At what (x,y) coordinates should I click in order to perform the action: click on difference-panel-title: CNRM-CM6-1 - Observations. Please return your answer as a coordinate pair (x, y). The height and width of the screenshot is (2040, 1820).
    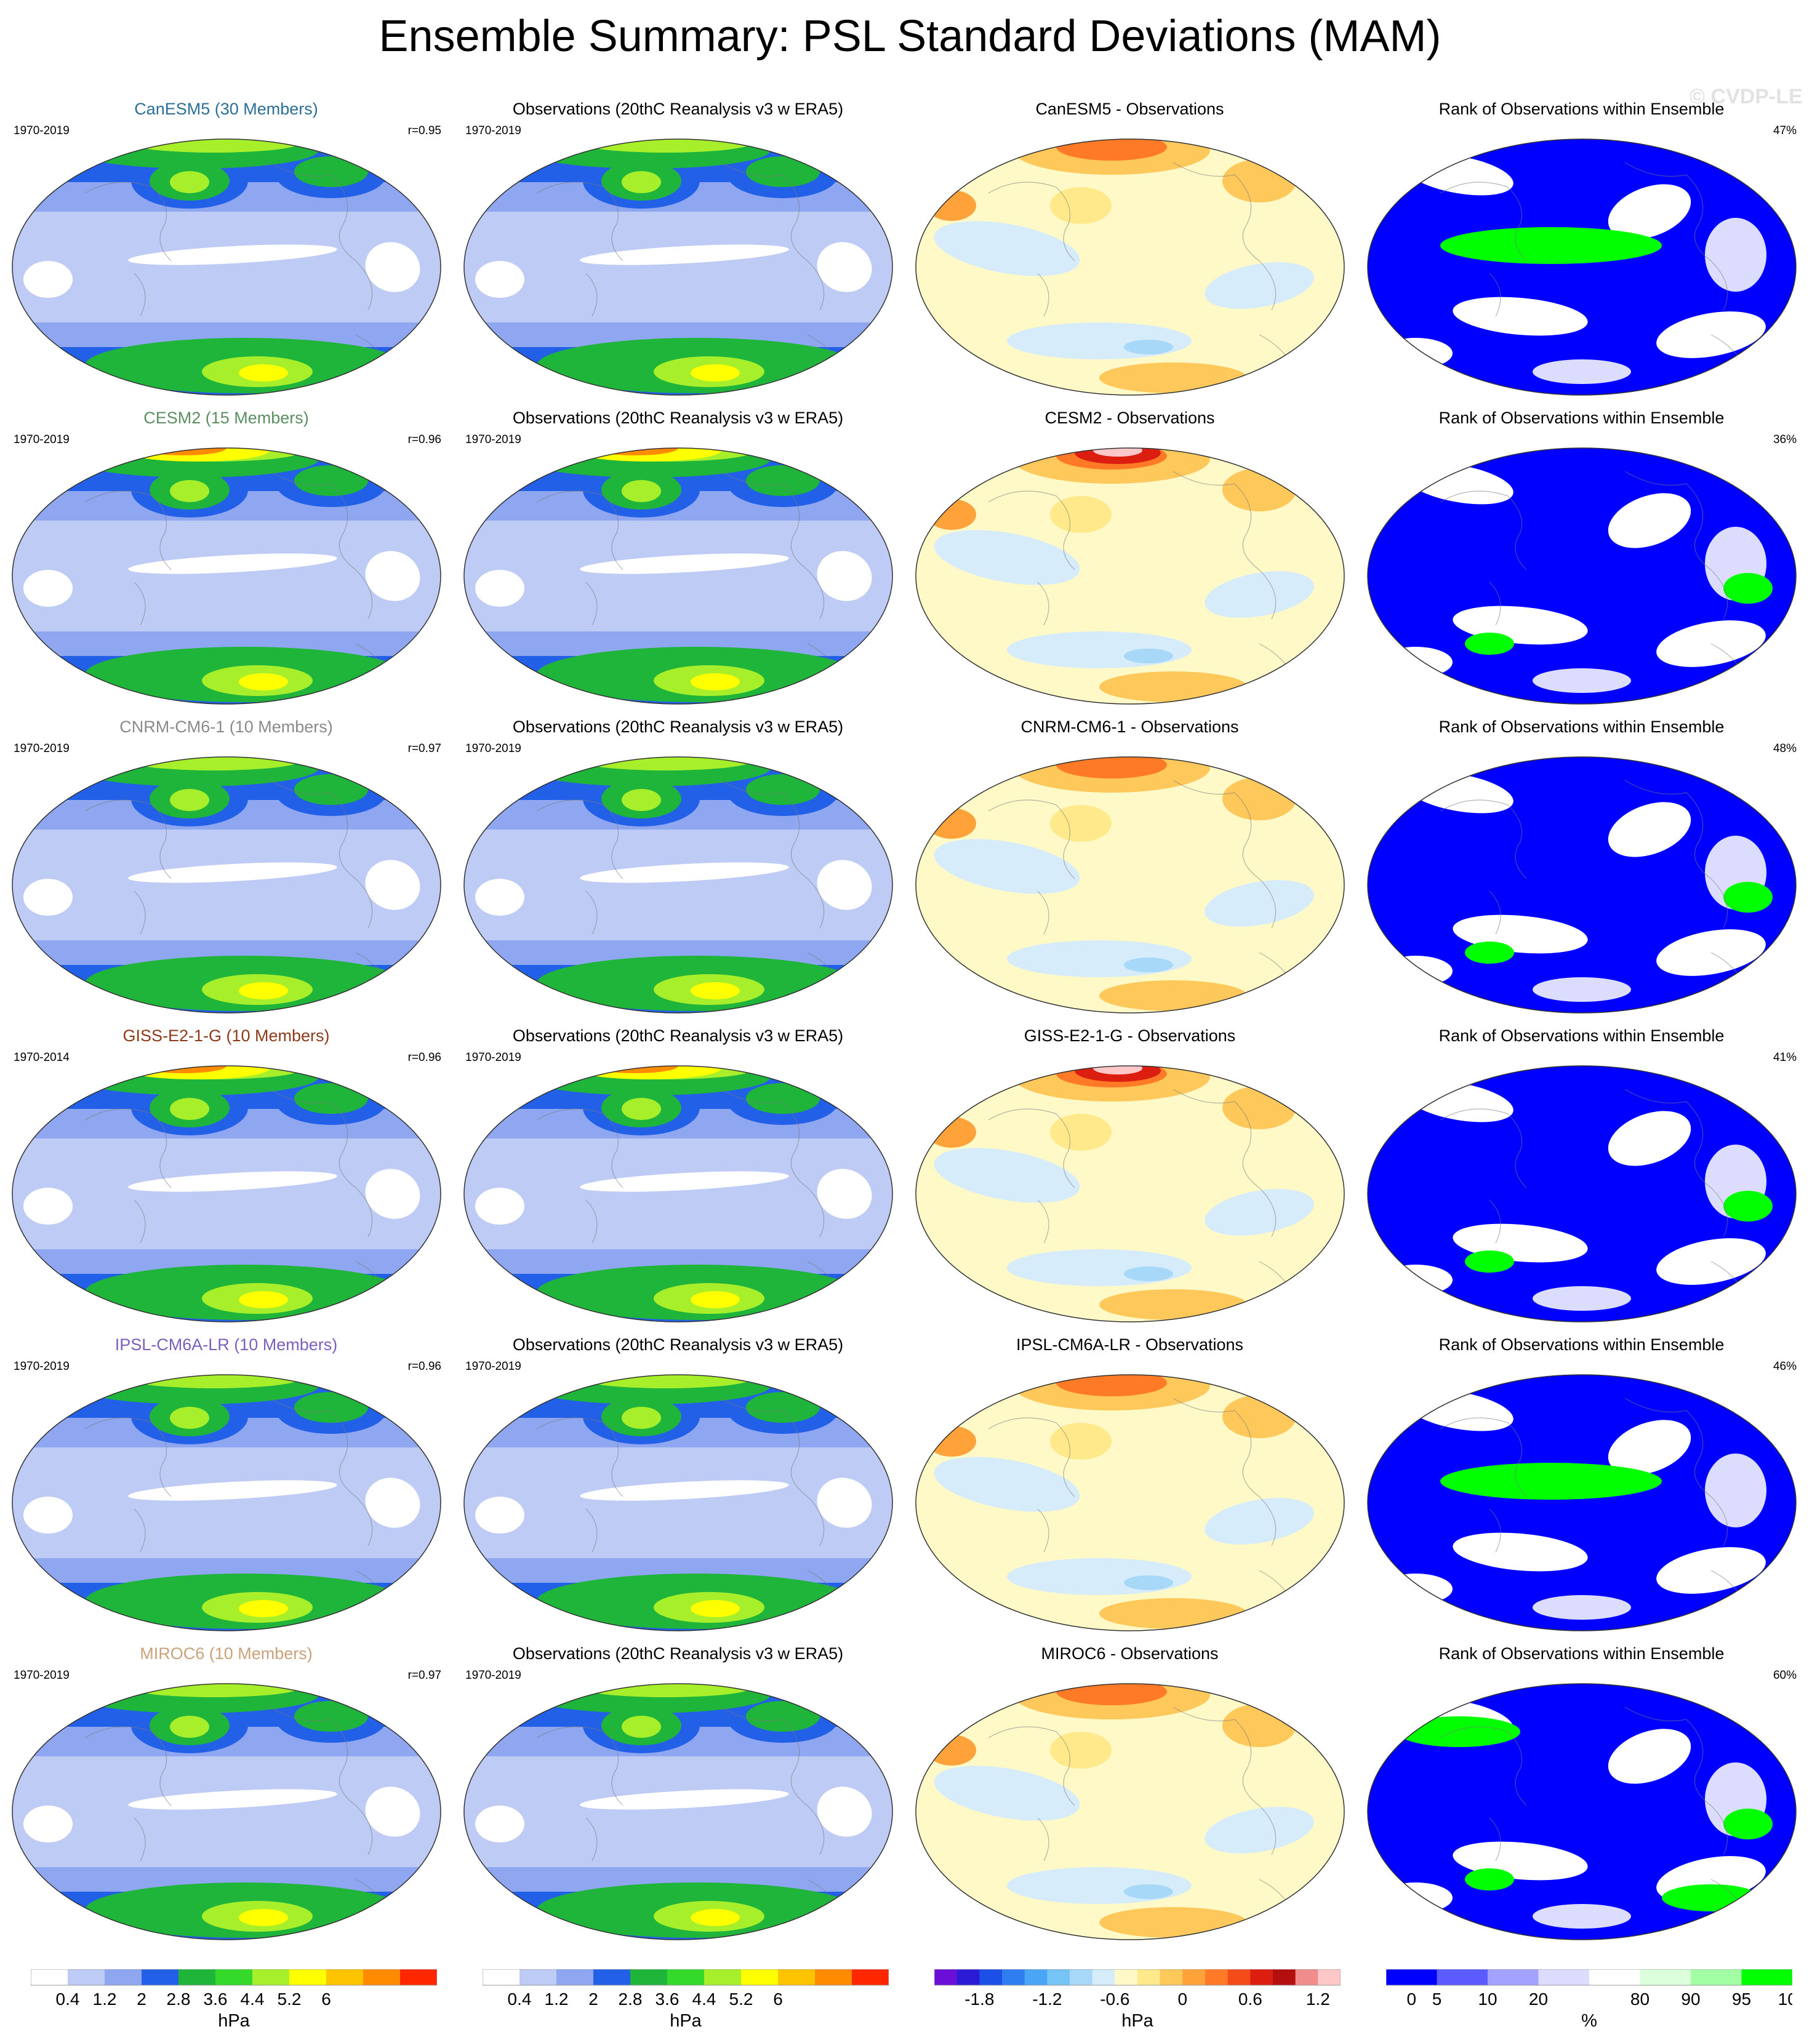
    Looking at the image, I should click on (1129, 727).